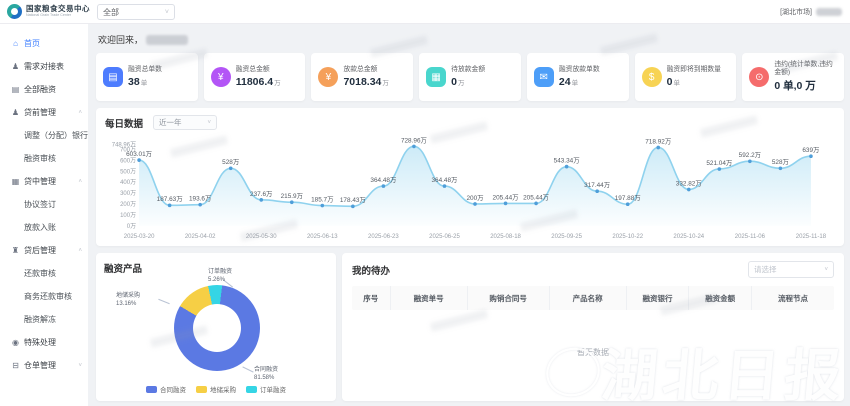 The image size is (850, 406). What do you see at coordinates (170, 122) in the screenshot?
I see `date-range-value: 近一年` at bounding box center [170, 122].